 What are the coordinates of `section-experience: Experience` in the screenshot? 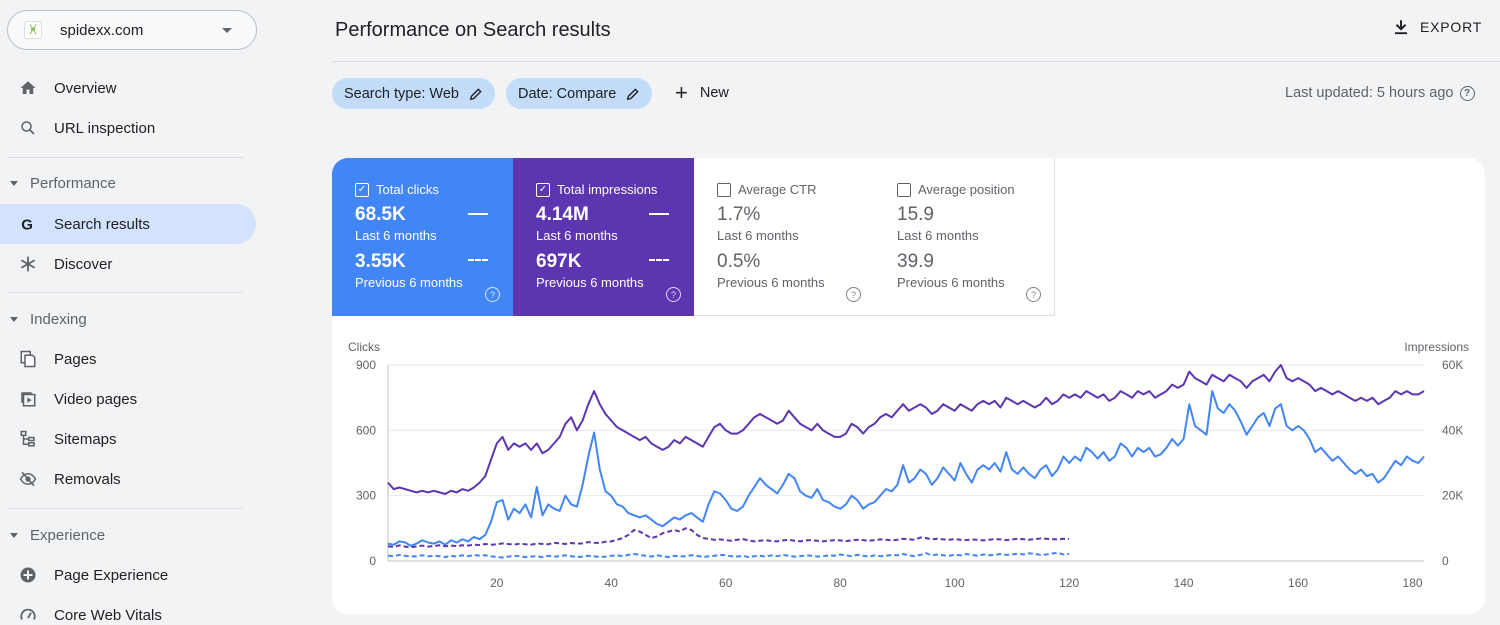 It's located at (57, 535).